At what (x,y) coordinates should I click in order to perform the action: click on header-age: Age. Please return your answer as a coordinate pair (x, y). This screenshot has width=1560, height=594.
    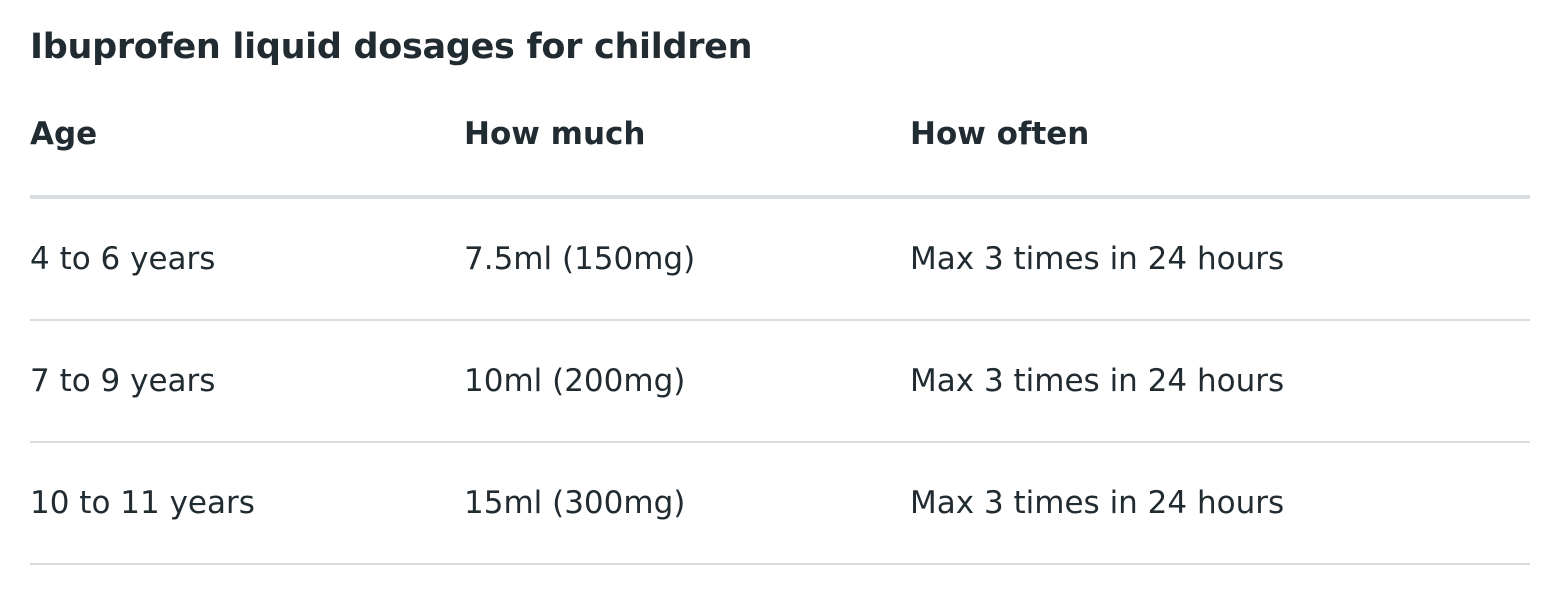
    Looking at the image, I should click on (247, 147).